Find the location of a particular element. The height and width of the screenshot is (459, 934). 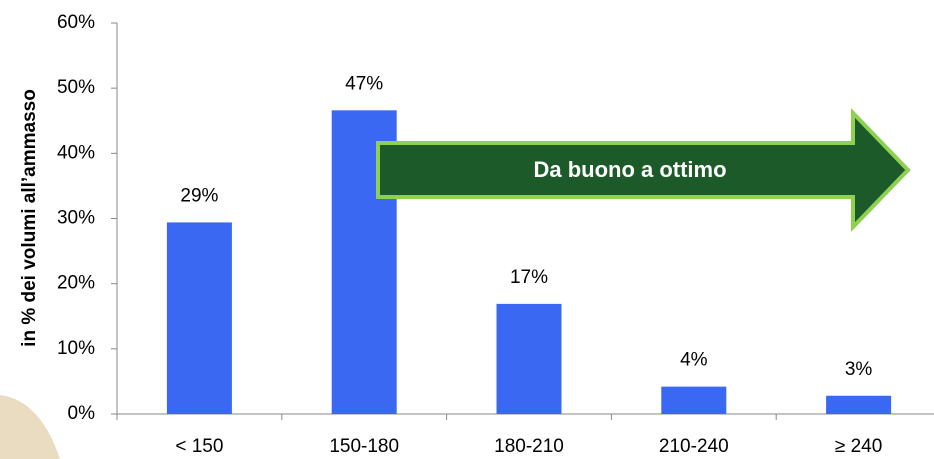

y-tick-label: 20% is located at coordinates (76, 283).